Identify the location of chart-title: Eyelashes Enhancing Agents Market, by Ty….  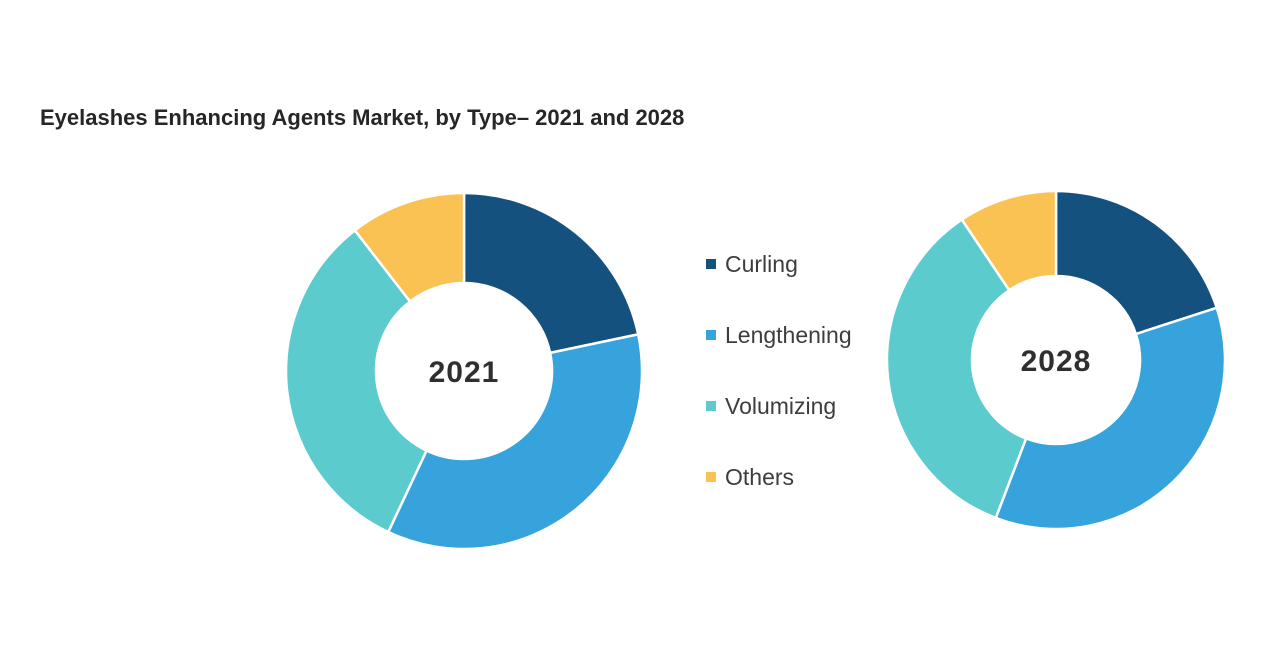
(362, 117).